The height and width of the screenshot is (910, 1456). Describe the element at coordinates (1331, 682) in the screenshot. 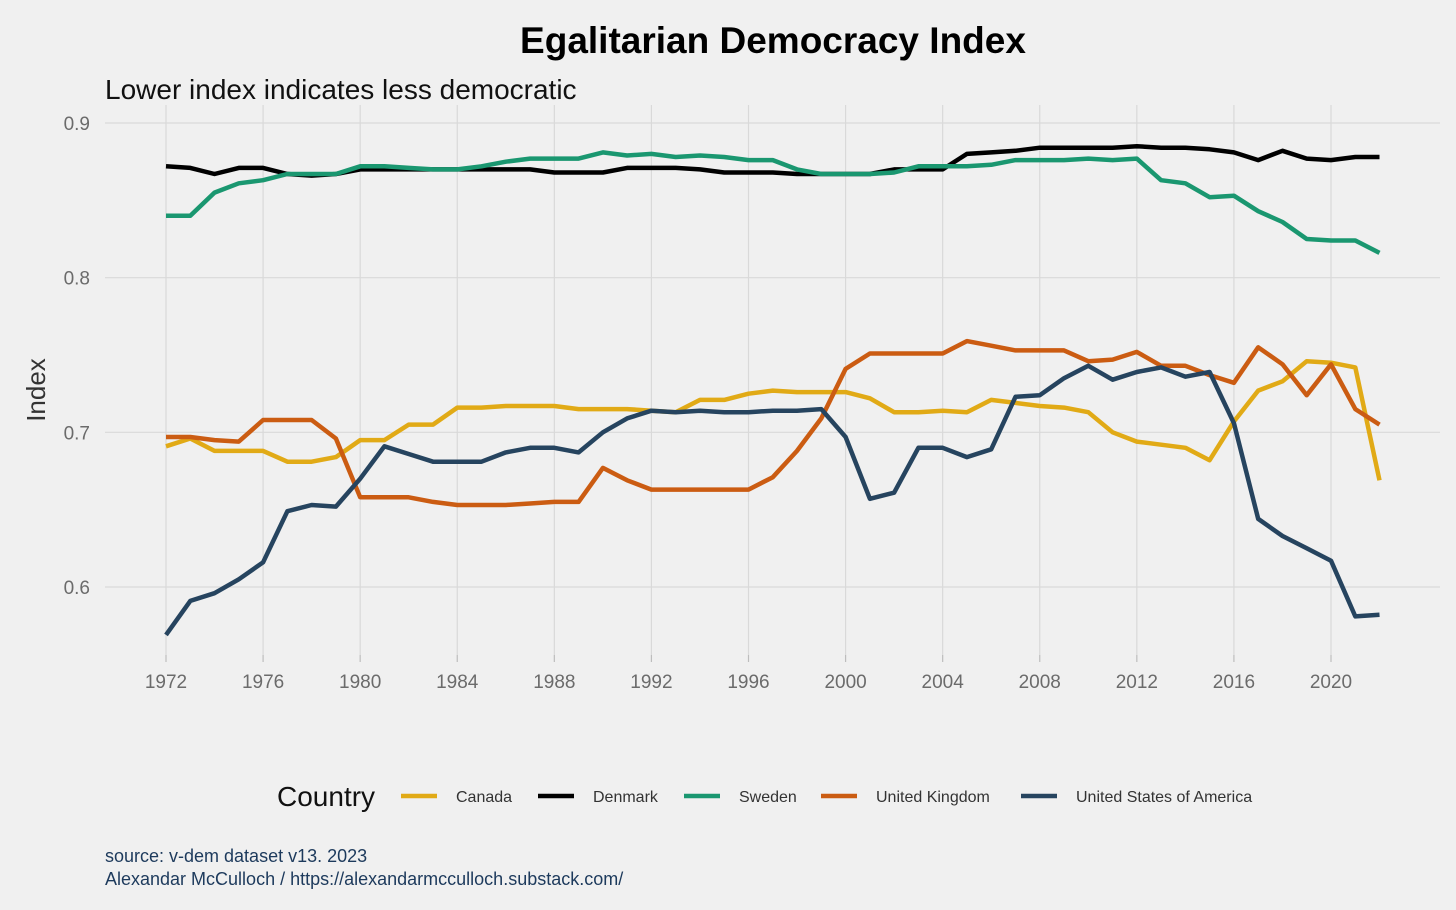

I see `x-tick-label: 2020` at that location.